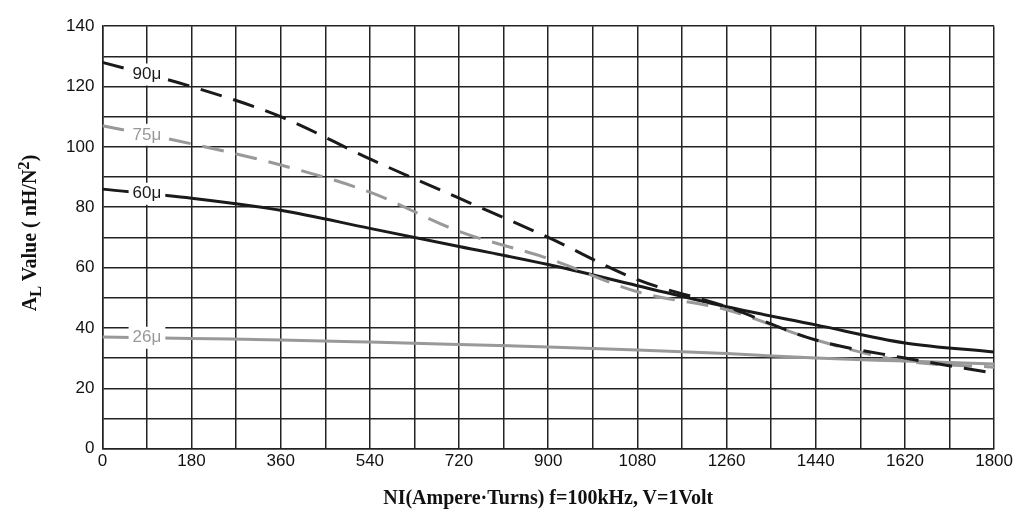  I want to click on series-label: 26μ, so click(147, 337).